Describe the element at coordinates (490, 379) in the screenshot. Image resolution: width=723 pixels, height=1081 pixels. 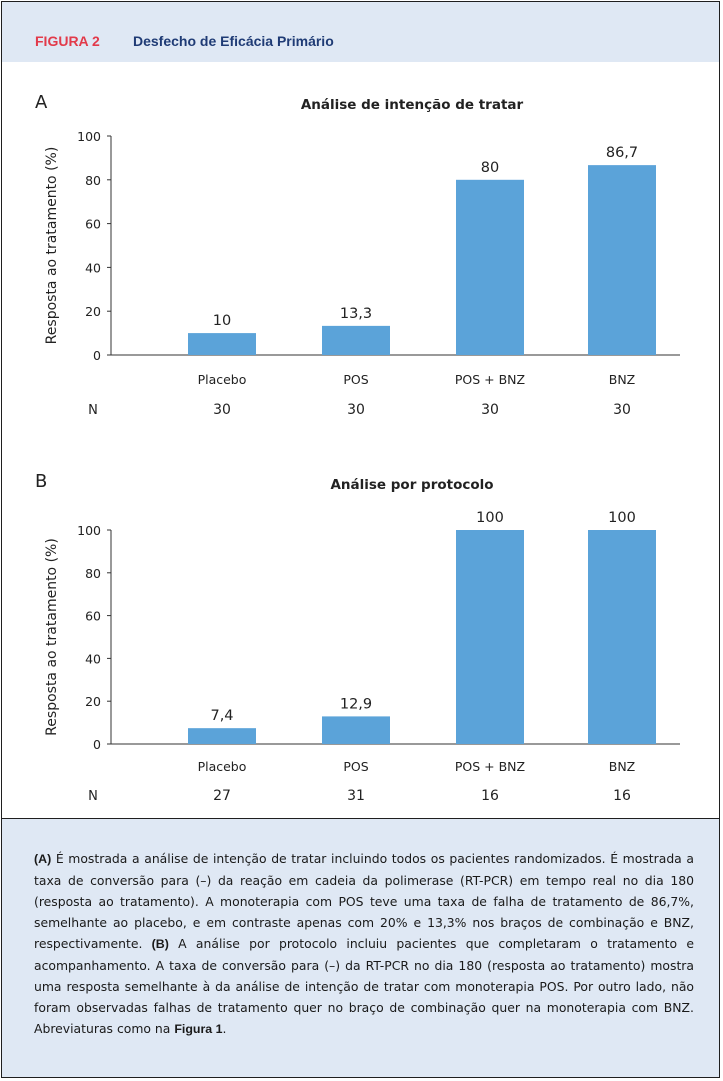
I see `panel-a-category-label: POS + BNZ` at that location.